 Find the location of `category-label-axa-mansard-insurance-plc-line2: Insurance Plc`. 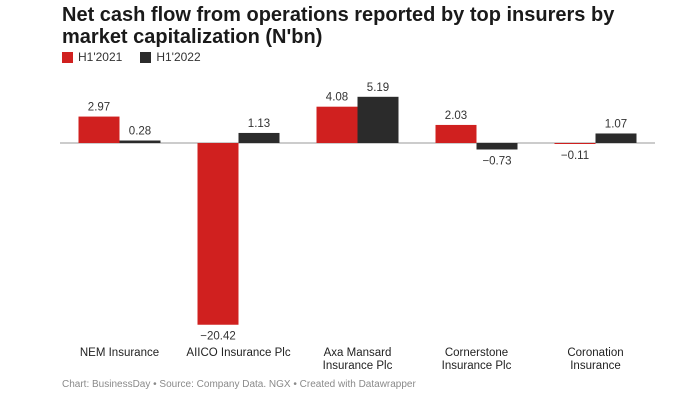

category-label-axa-mansard-insurance-plc-line2: Insurance Plc is located at coordinates (358, 366).